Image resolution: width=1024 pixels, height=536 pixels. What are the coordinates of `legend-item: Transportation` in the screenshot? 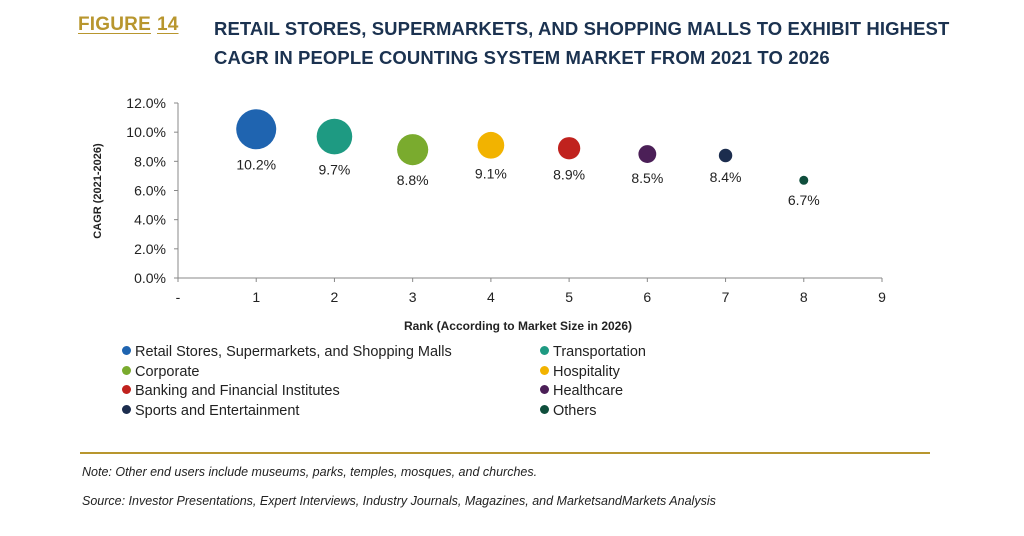 It's located at (593, 352).